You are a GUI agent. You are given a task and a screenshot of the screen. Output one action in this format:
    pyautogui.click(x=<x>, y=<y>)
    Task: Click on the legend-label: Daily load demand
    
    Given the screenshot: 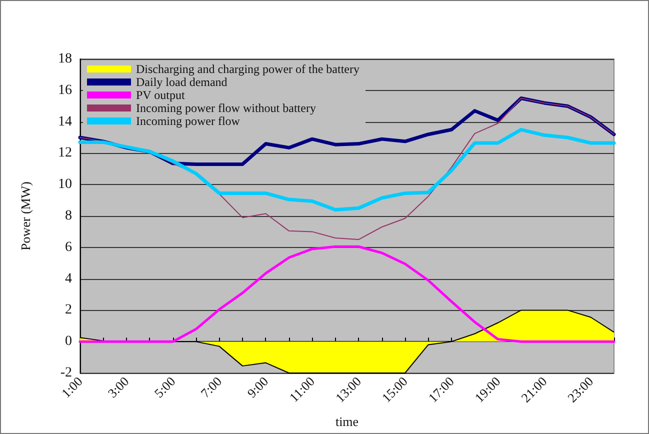 What is the action you would take?
    pyautogui.click(x=182, y=82)
    